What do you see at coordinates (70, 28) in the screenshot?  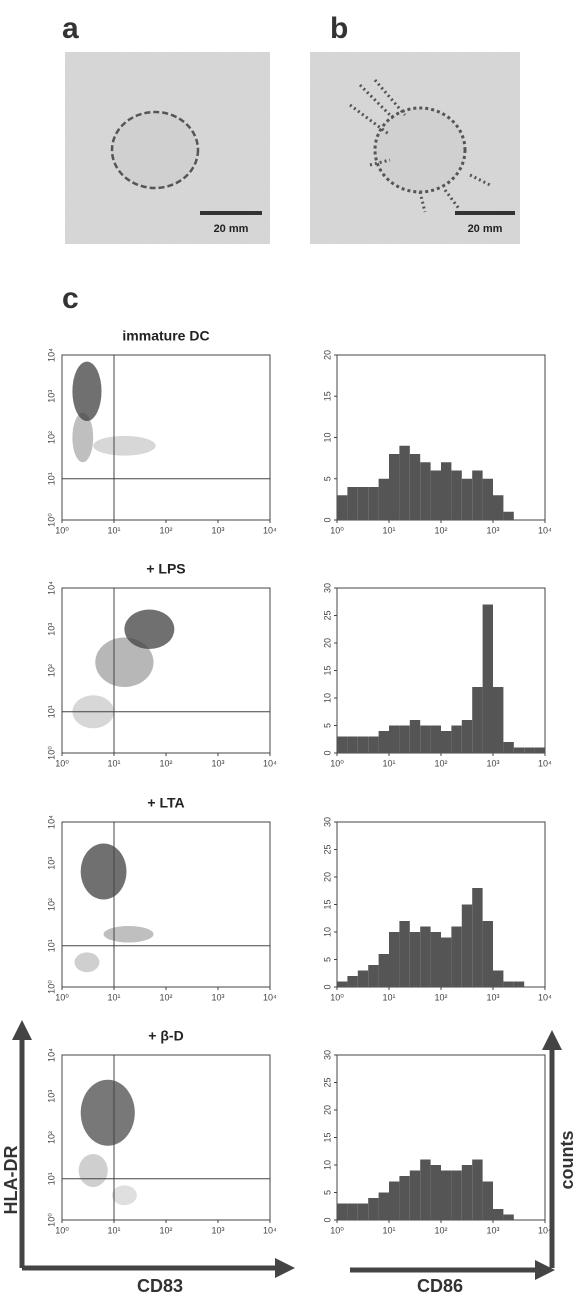 I see `panel-label: a` at bounding box center [70, 28].